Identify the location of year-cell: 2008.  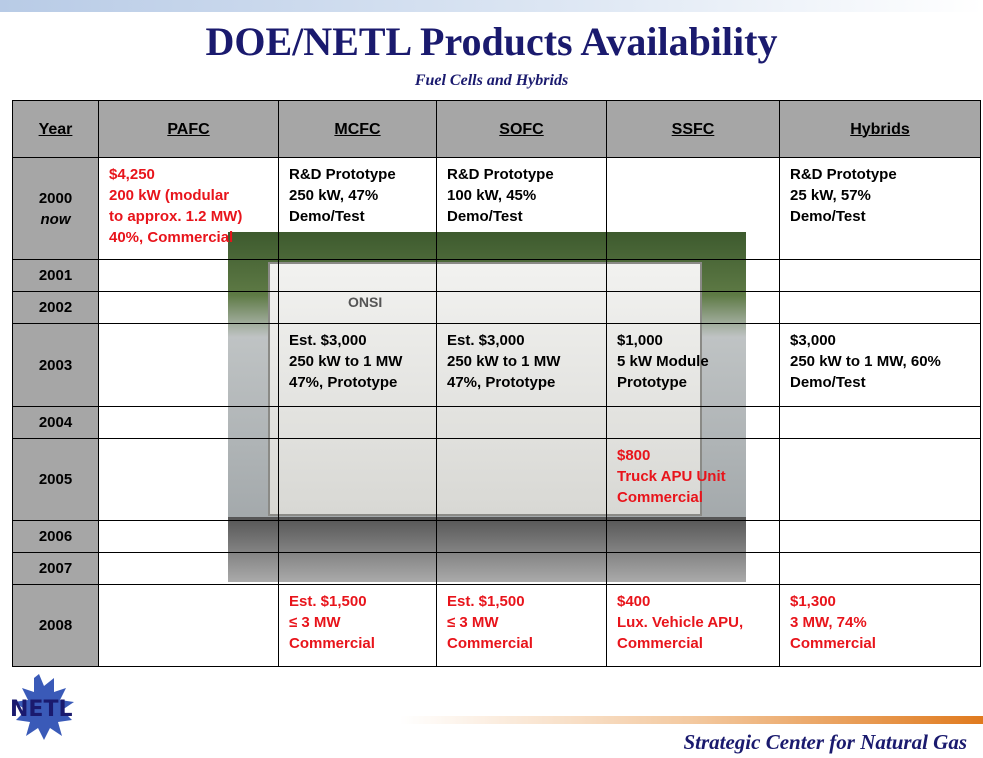
(55, 625).